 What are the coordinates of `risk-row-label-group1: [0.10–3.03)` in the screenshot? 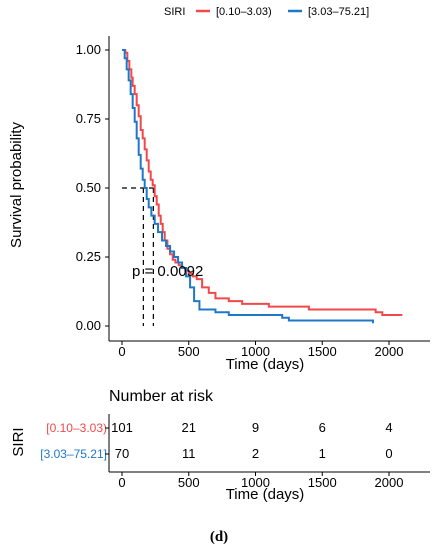 It's located at (76, 428).